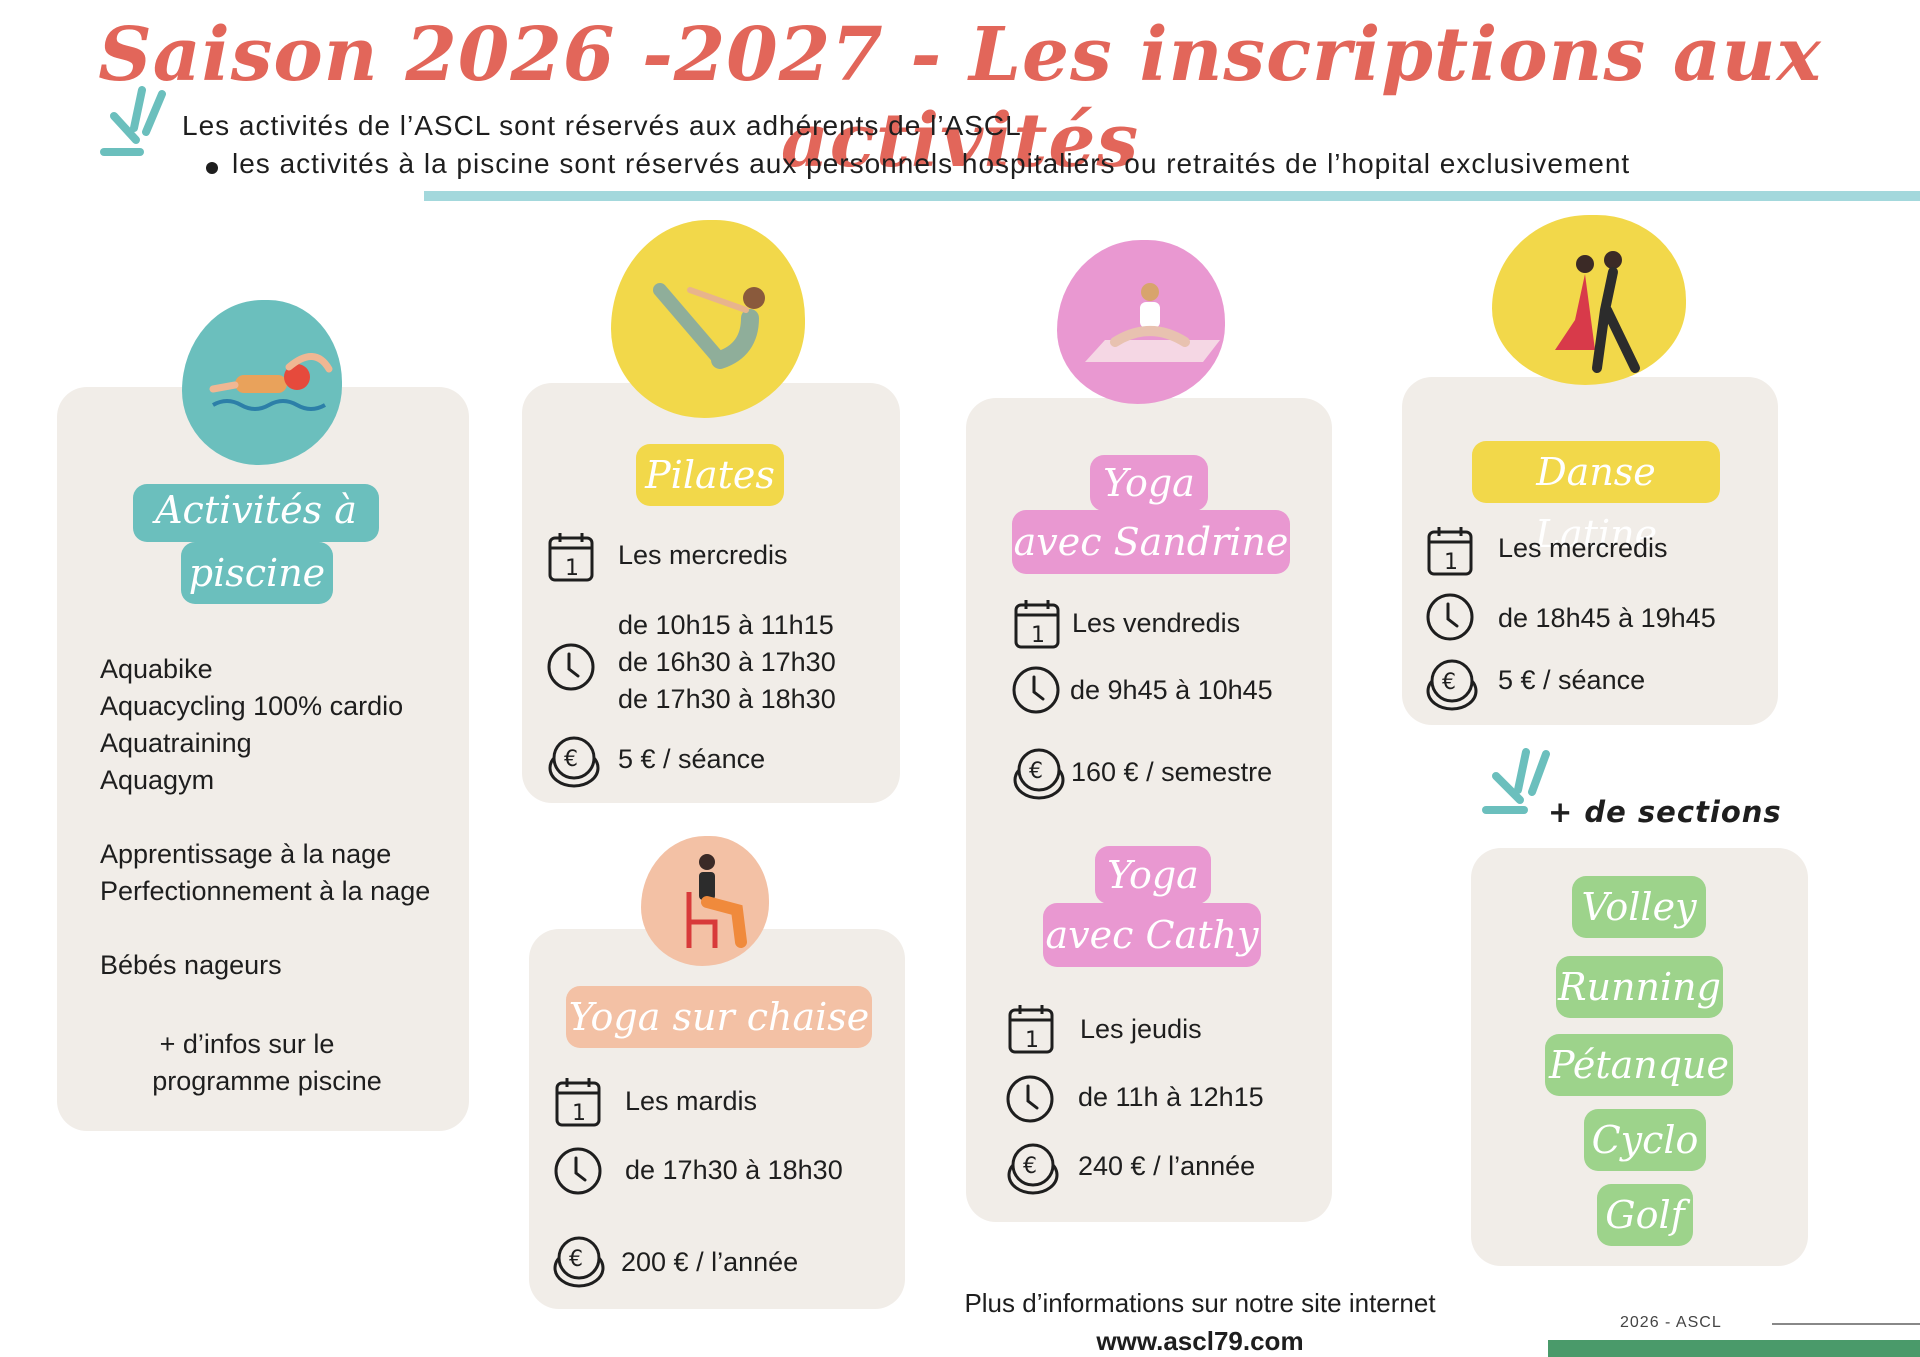 This screenshot has width=1920, height=1357. I want to click on yoga-cathy-title-bottom: avec Cathy, so click(1152, 935).